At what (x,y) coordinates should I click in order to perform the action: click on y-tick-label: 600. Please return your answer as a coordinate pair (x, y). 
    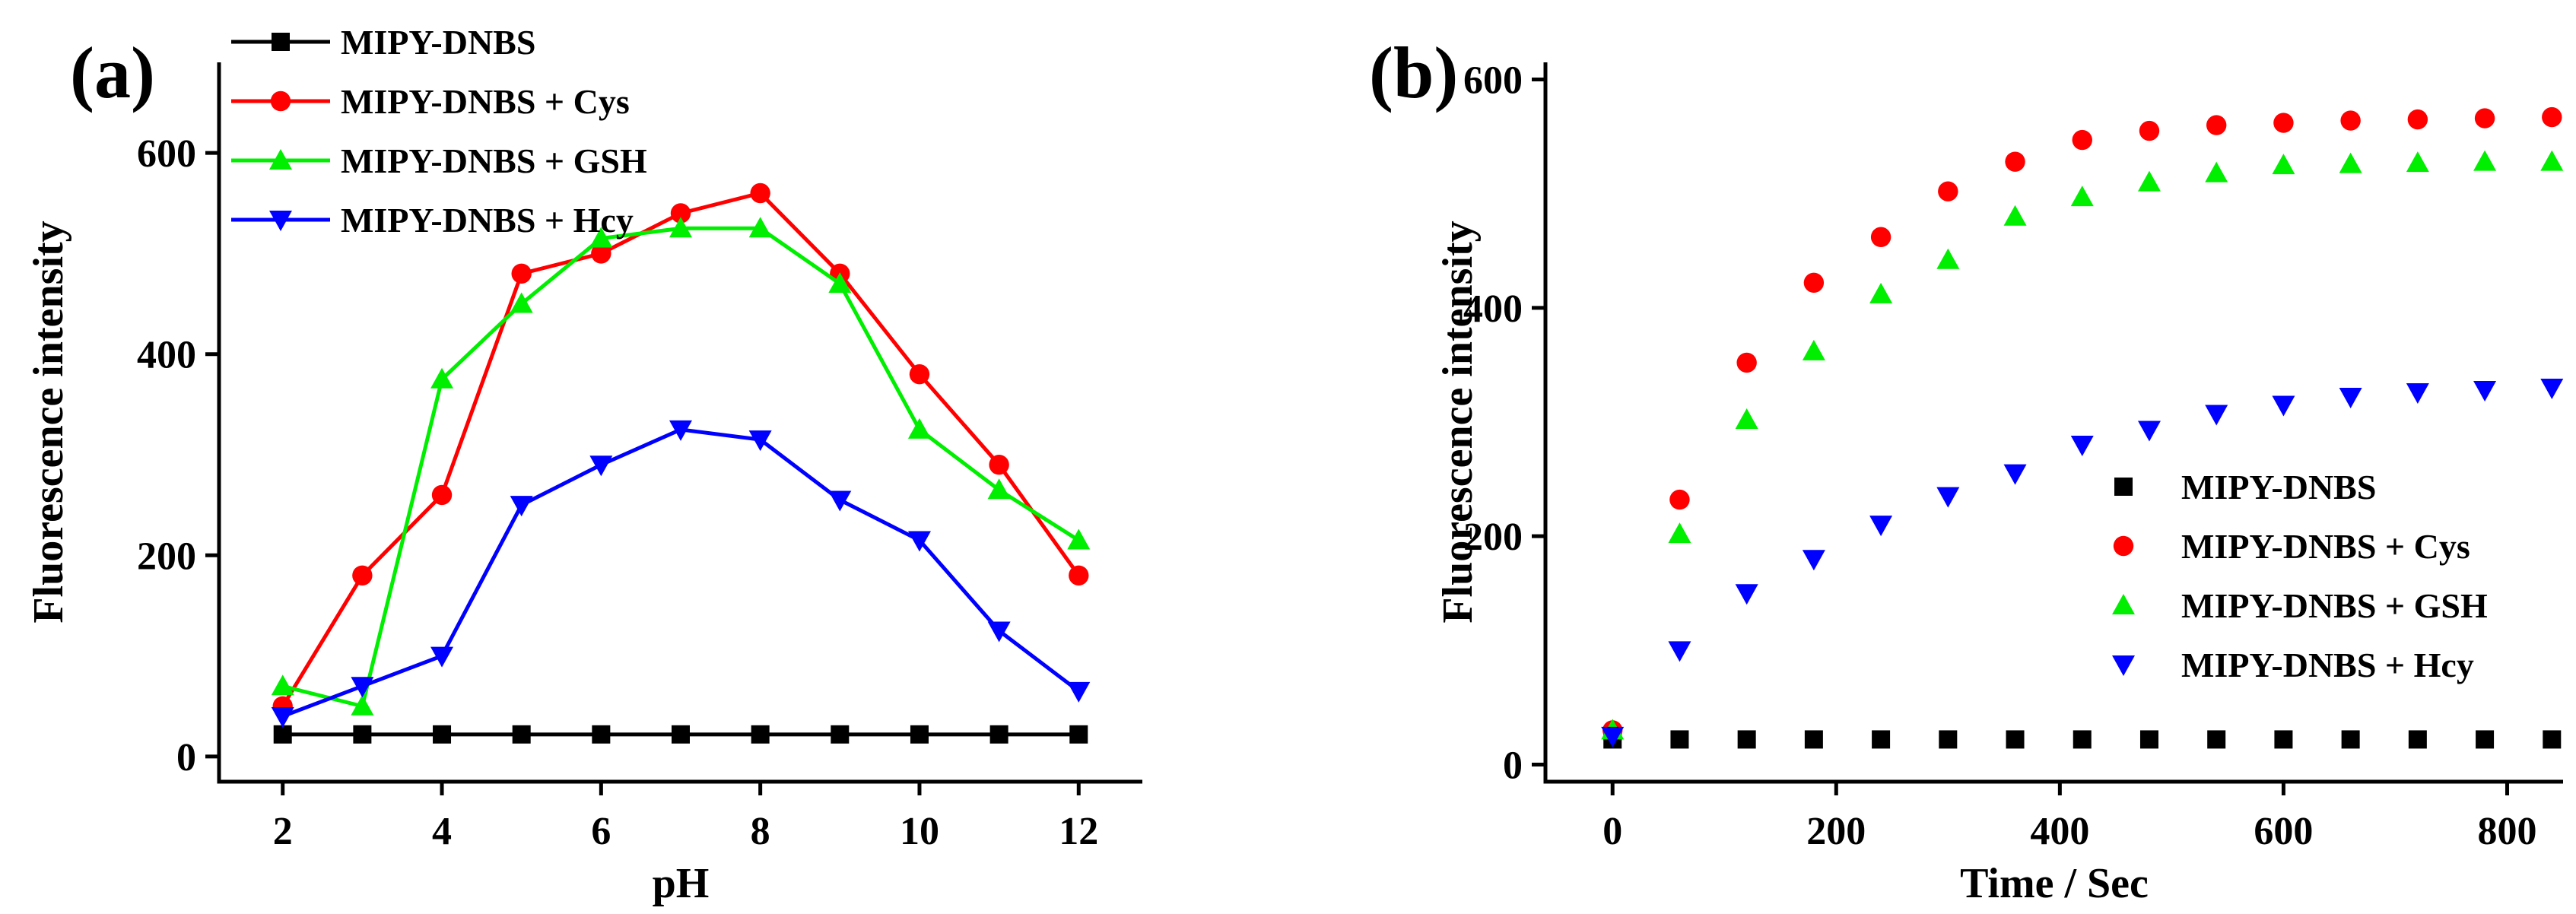
    Looking at the image, I should click on (166, 154).